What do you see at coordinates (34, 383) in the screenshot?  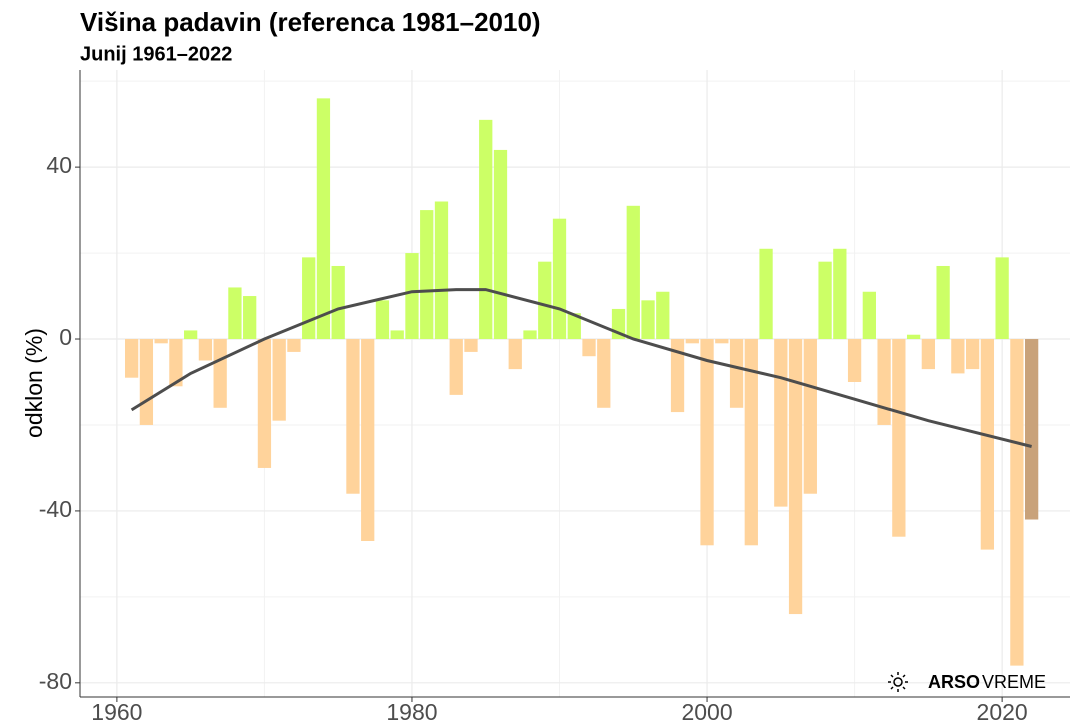 I see `y-axis-label: odklon (%)` at bounding box center [34, 383].